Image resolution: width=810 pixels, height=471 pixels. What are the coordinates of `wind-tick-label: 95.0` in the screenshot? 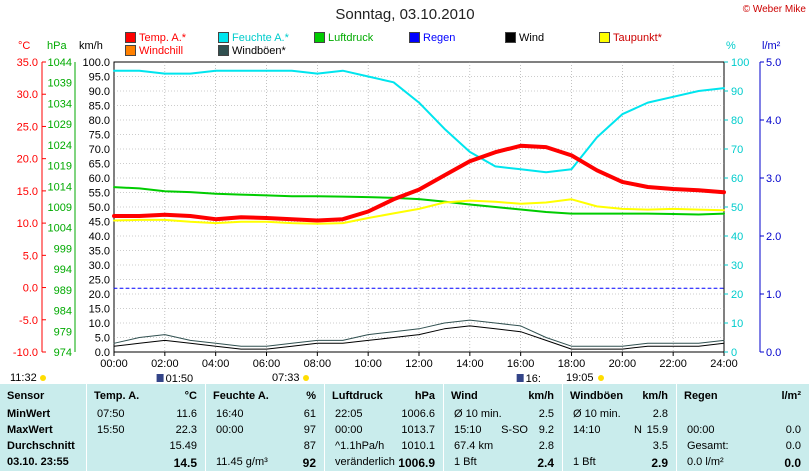 It's located at (99, 78).